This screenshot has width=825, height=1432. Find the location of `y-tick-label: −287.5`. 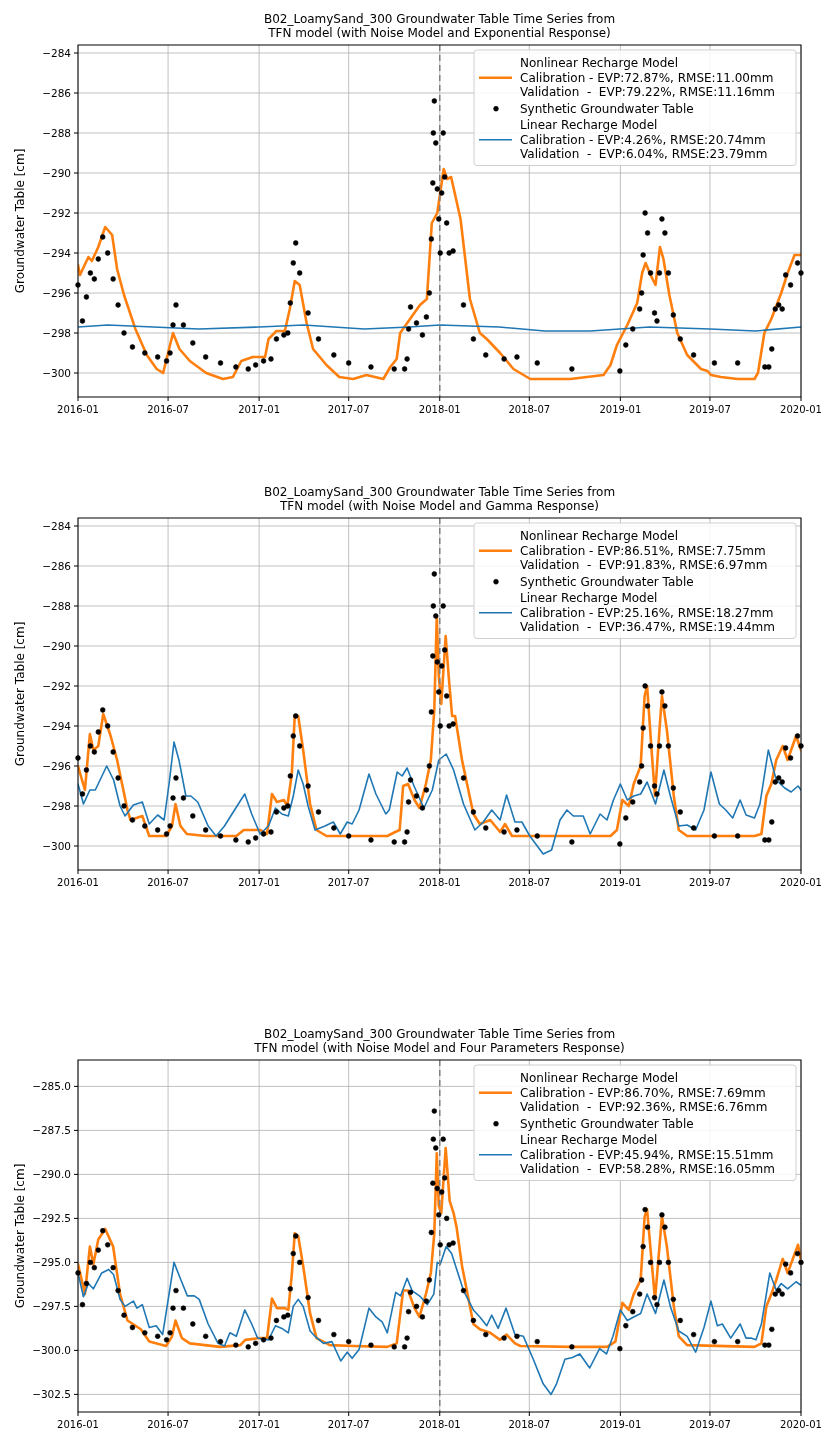

y-tick-label: −287.5 is located at coordinates (51, 1130).